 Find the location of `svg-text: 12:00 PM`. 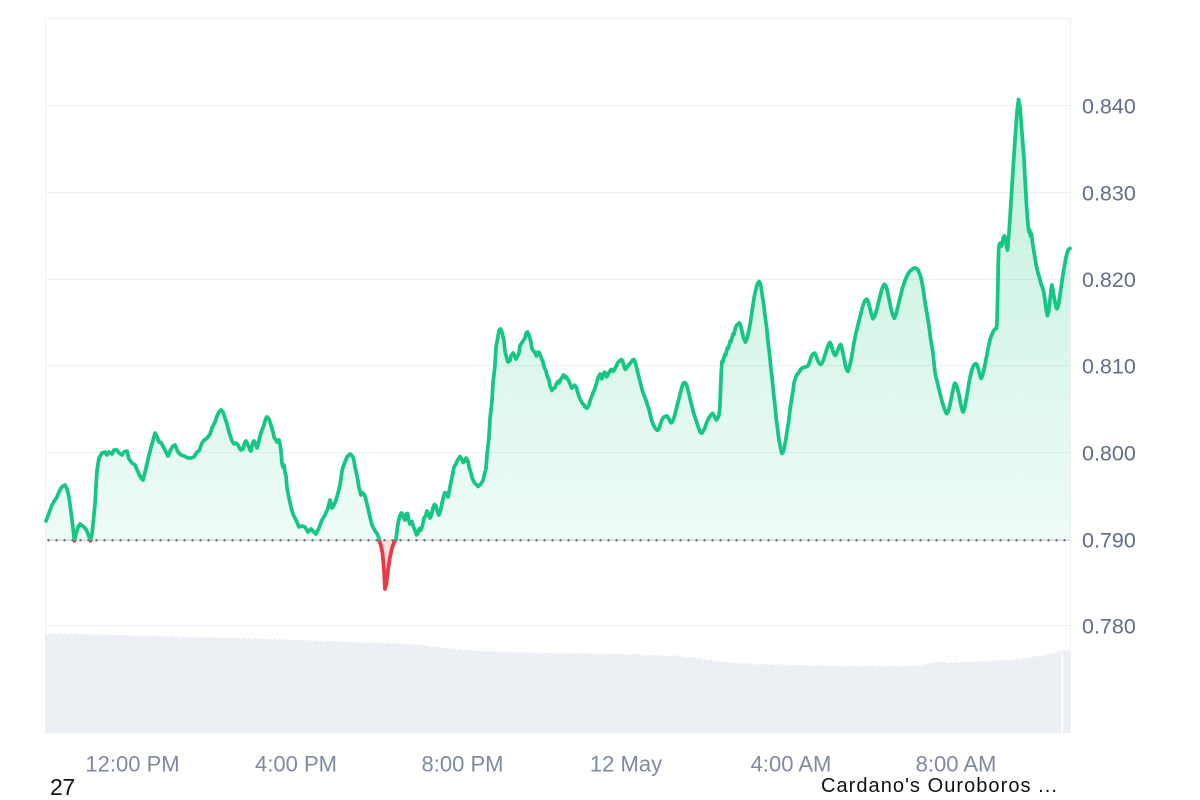

svg-text: 12:00 PM is located at coordinates (132, 764).